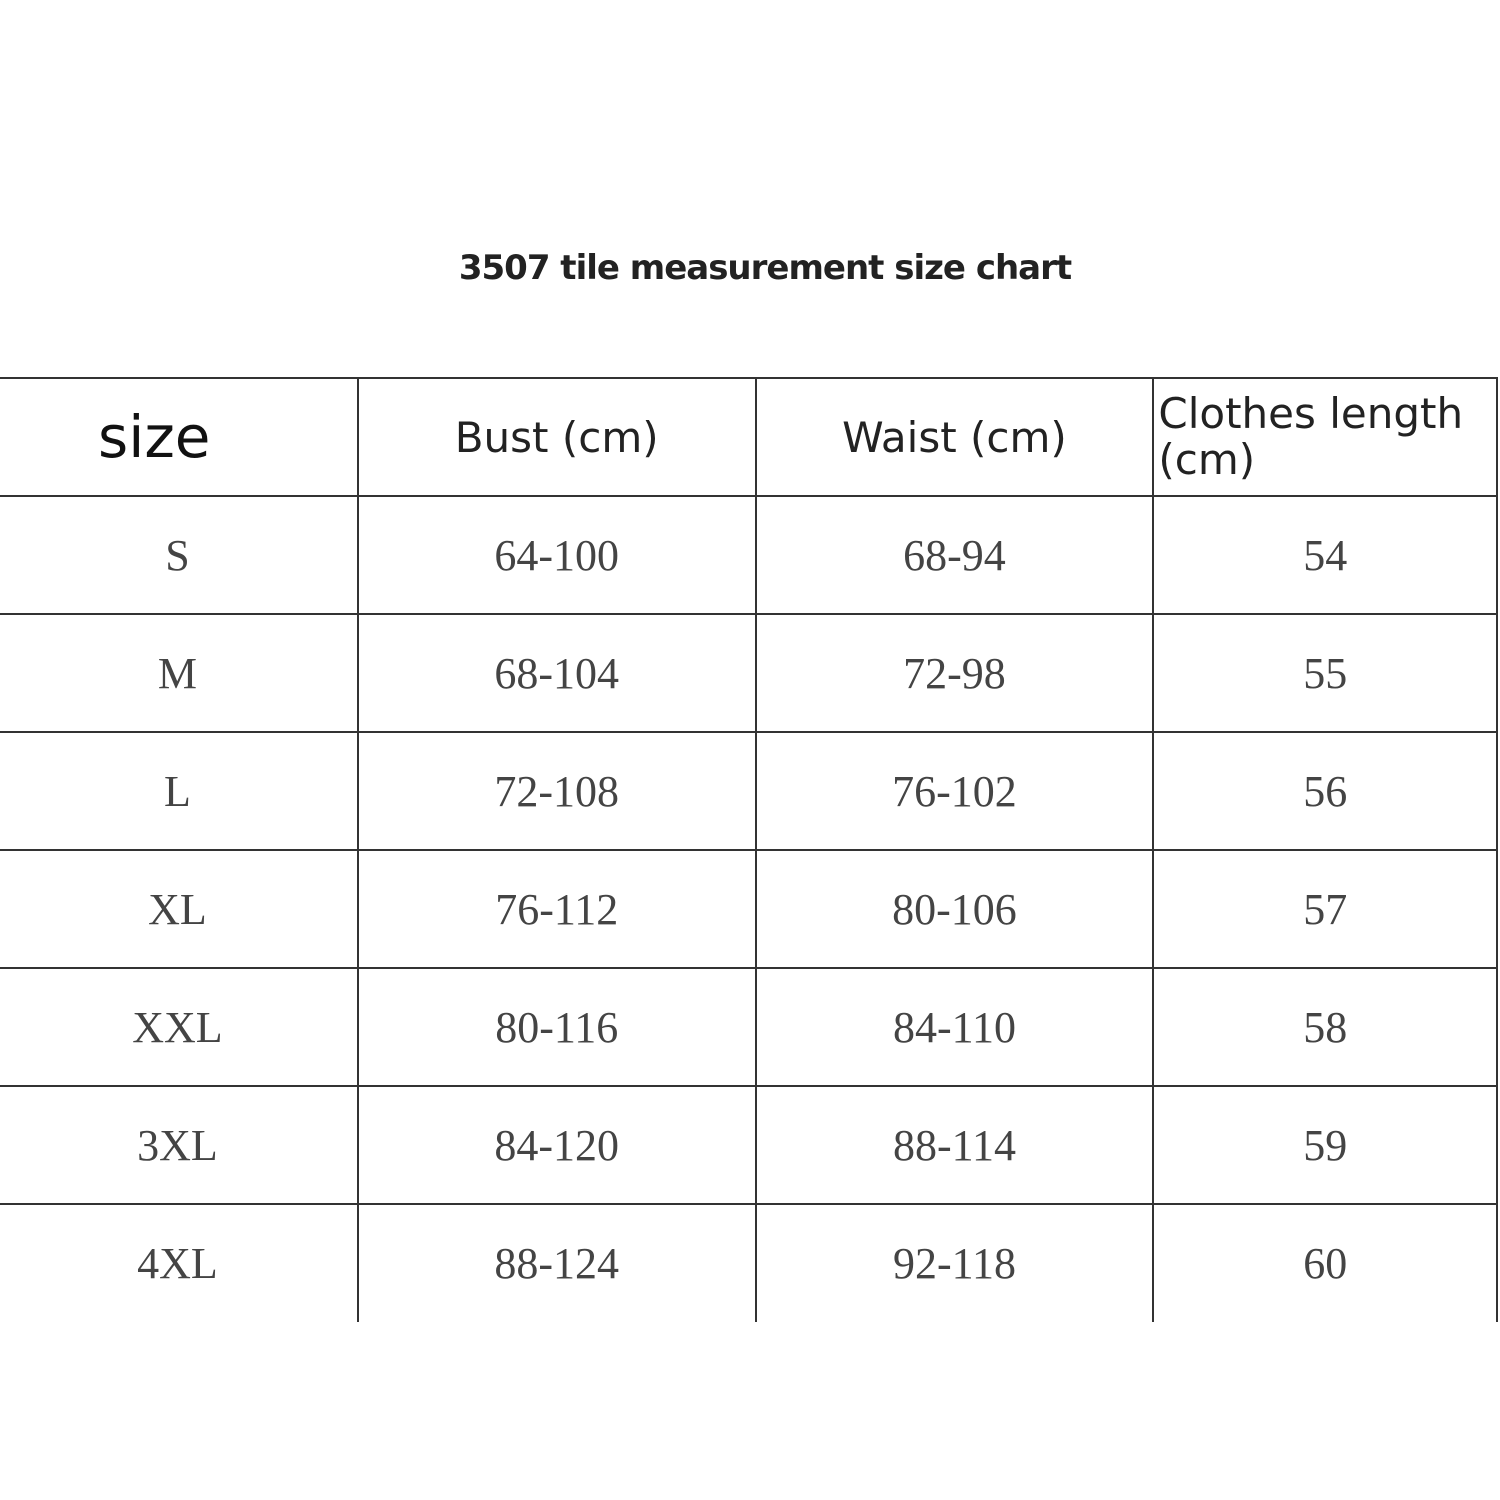 The height and width of the screenshot is (1500, 1500). Describe the element at coordinates (1325, 909) in the screenshot. I see `table-cell: 57` at that location.